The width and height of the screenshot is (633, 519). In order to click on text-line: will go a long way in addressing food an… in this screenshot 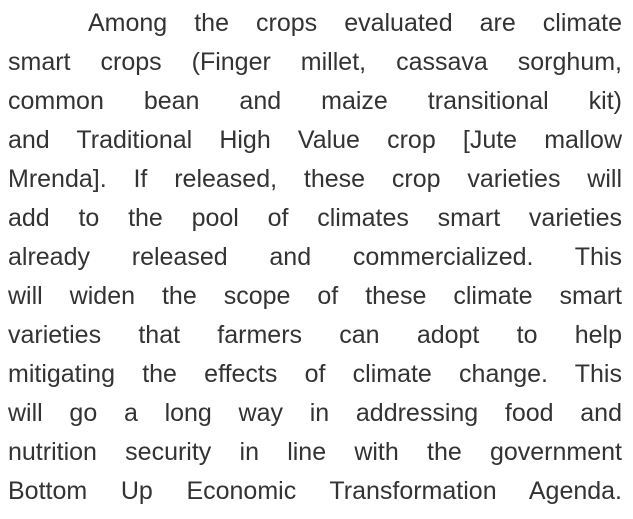, I will do `click(315, 413)`.